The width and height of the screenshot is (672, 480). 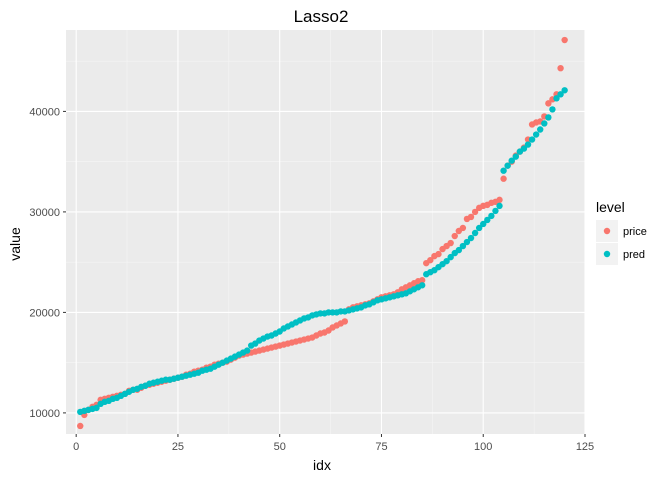 What do you see at coordinates (610, 207) in the screenshot?
I see `legend-title: level` at bounding box center [610, 207].